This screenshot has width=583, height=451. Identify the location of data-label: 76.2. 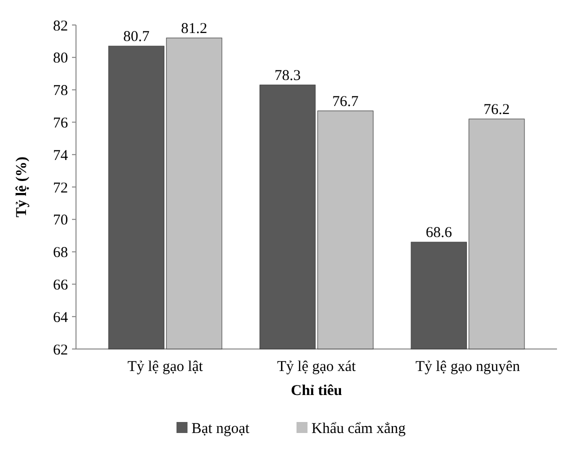
(497, 110).